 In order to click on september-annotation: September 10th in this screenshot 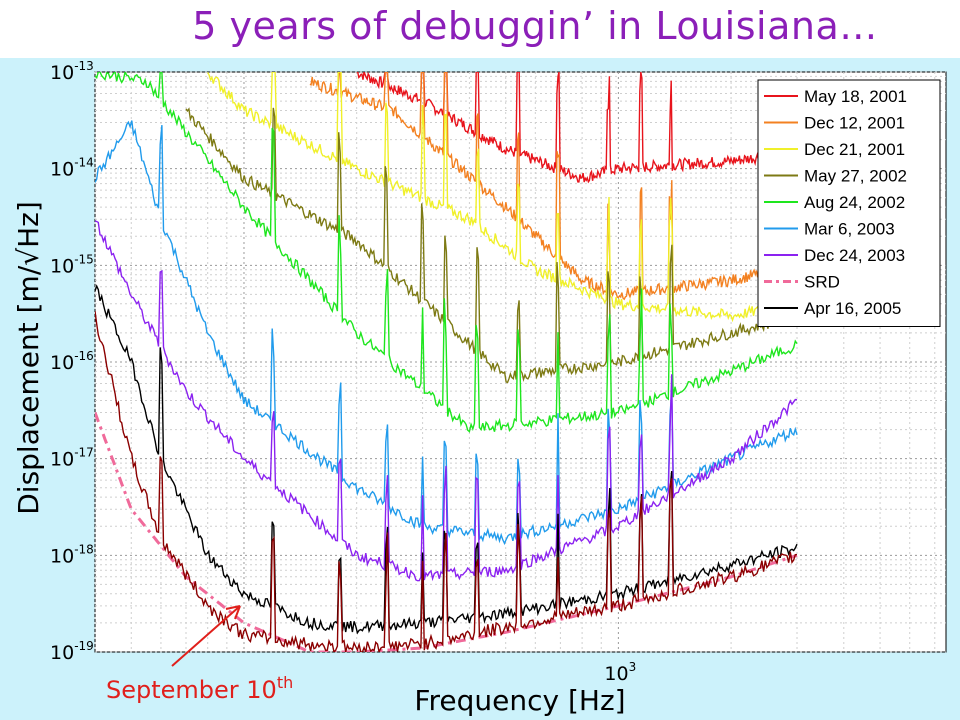, I will do `click(198, 660)`.